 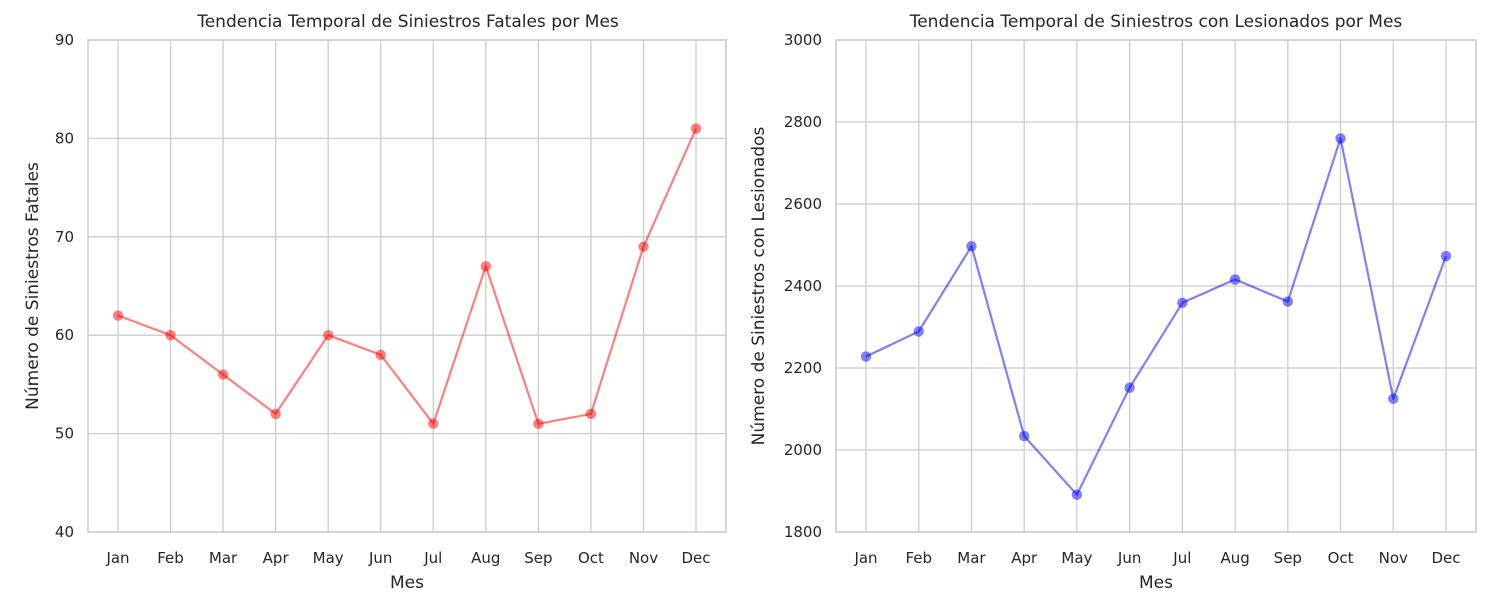 I want to click on y-tick-label: 2000, so click(x=803, y=450).